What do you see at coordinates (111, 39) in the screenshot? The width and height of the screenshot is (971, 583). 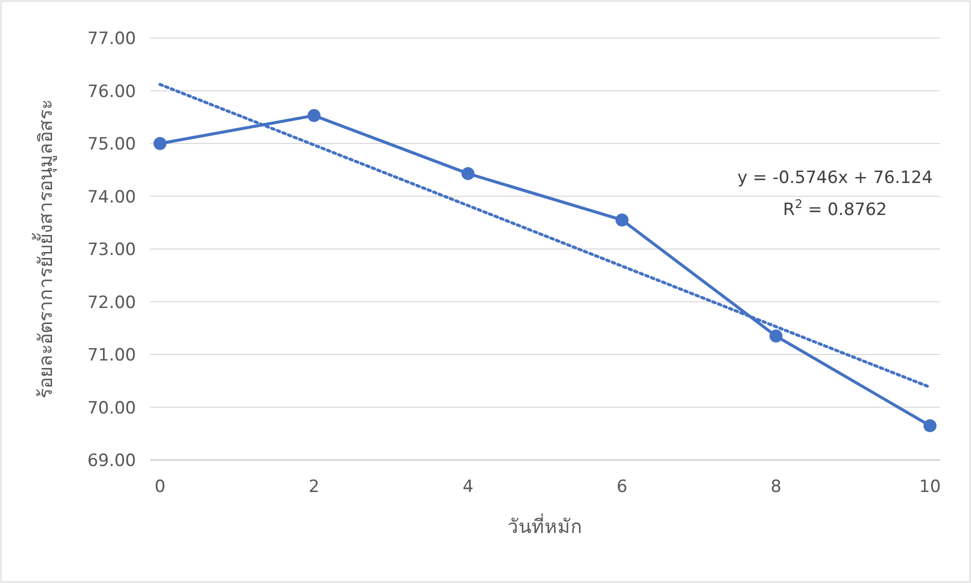 I see `y-tick-label: 77.00` at bounding box center [111, 39].